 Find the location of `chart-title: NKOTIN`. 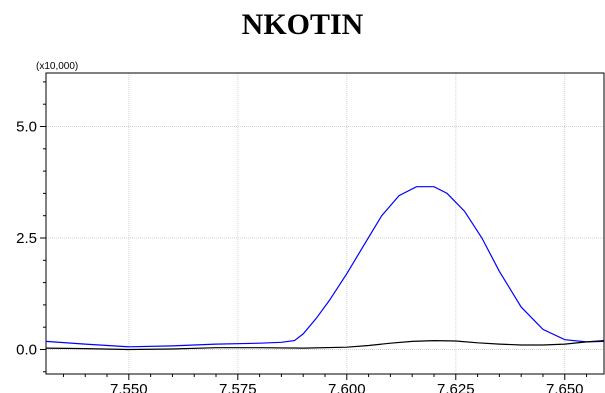

chart-title: NKOTIN is located at coordinates (302, 24).